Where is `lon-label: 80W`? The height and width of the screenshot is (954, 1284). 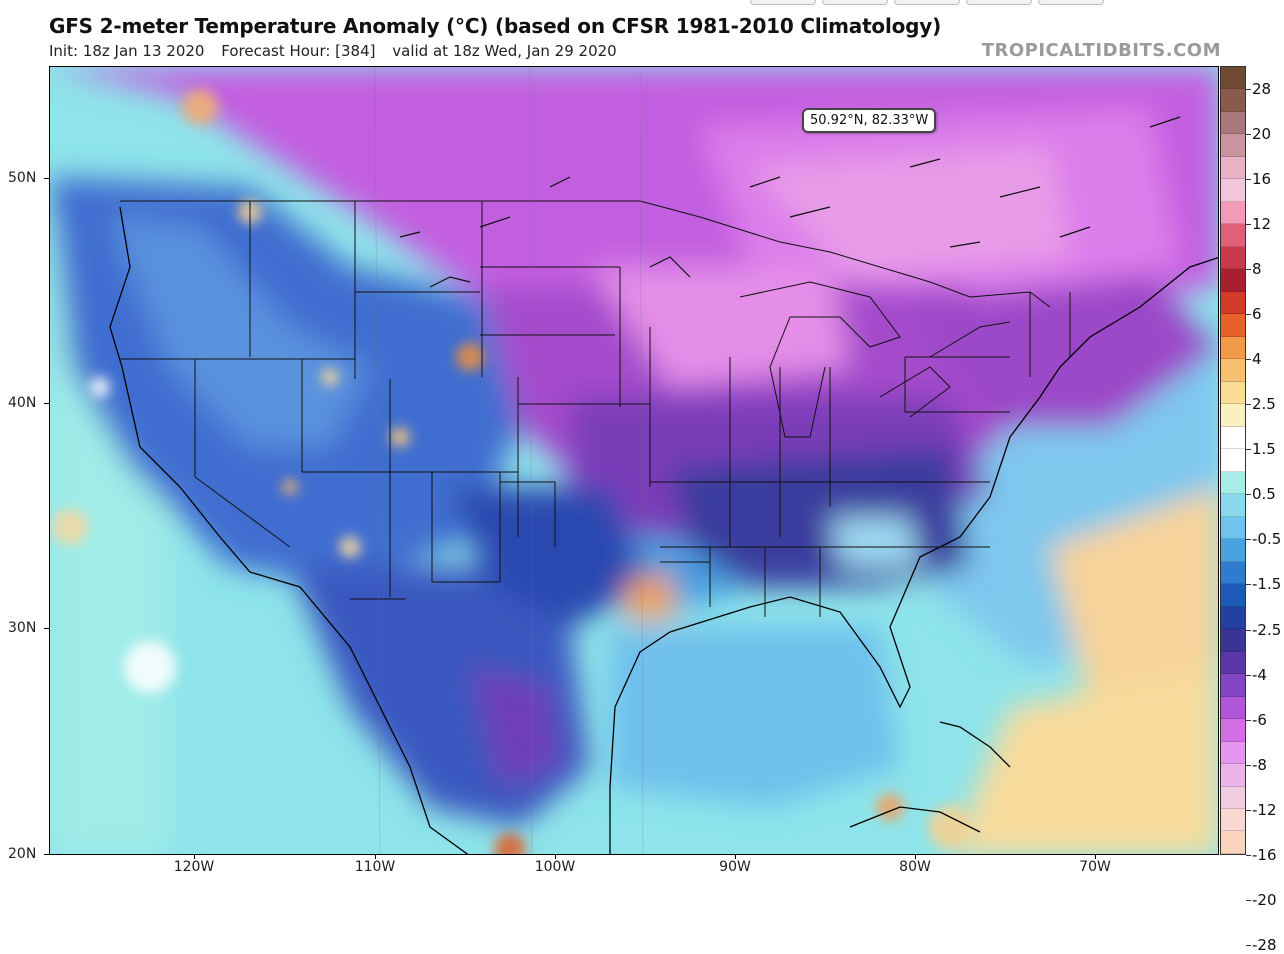
lon-label: 80W is located at coordinates (915, 867).